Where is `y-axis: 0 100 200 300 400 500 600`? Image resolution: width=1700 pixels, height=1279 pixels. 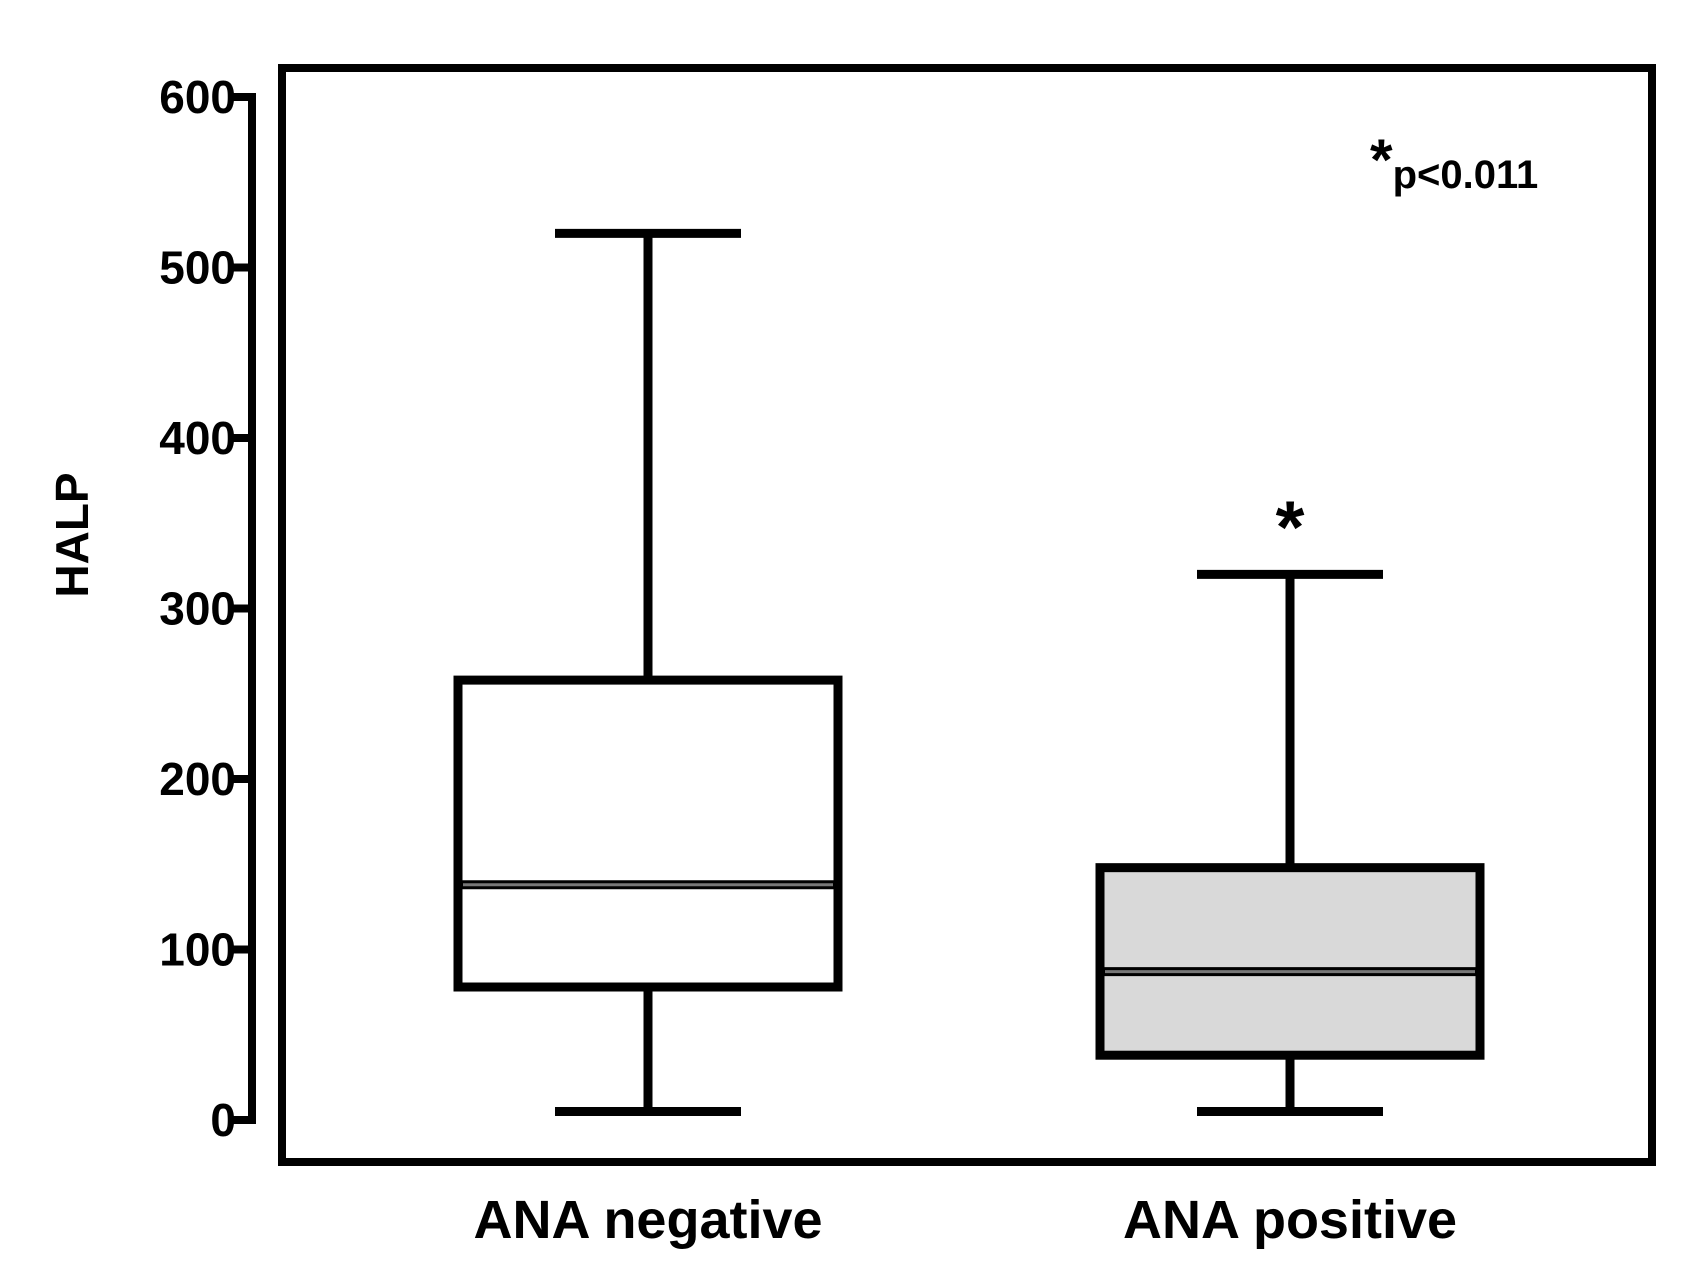
y-axis: 0 100 200 300 400 500 600 is located at coordinates (207, 608).